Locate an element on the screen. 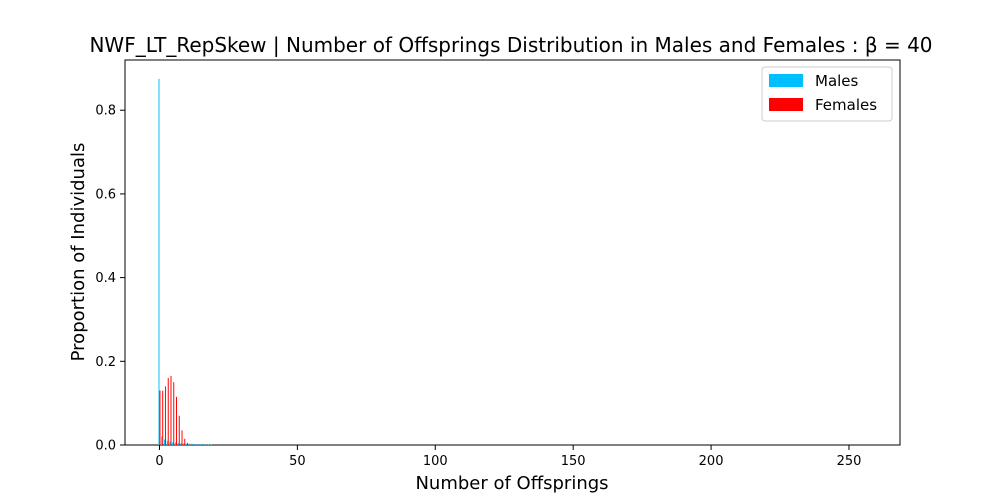 Image resolution: width=1000 pixels, height=500 pixels. y-tick-label: 0.6 is located at coordinates (105, 194).